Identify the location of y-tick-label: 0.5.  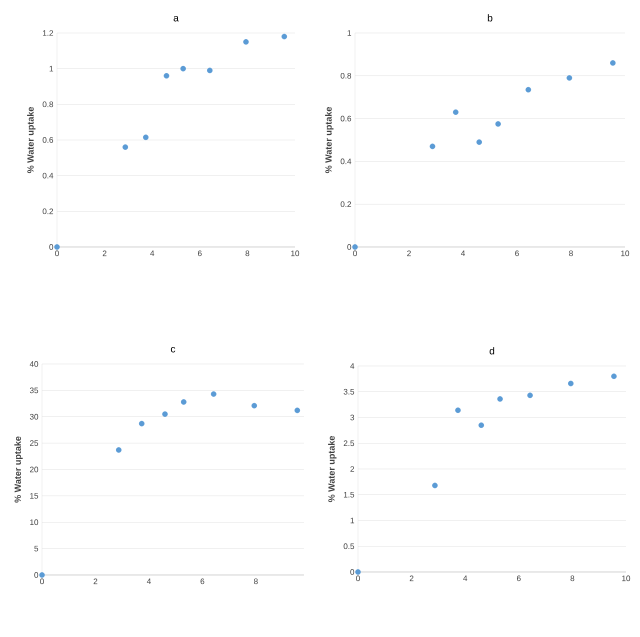
(349, 546).